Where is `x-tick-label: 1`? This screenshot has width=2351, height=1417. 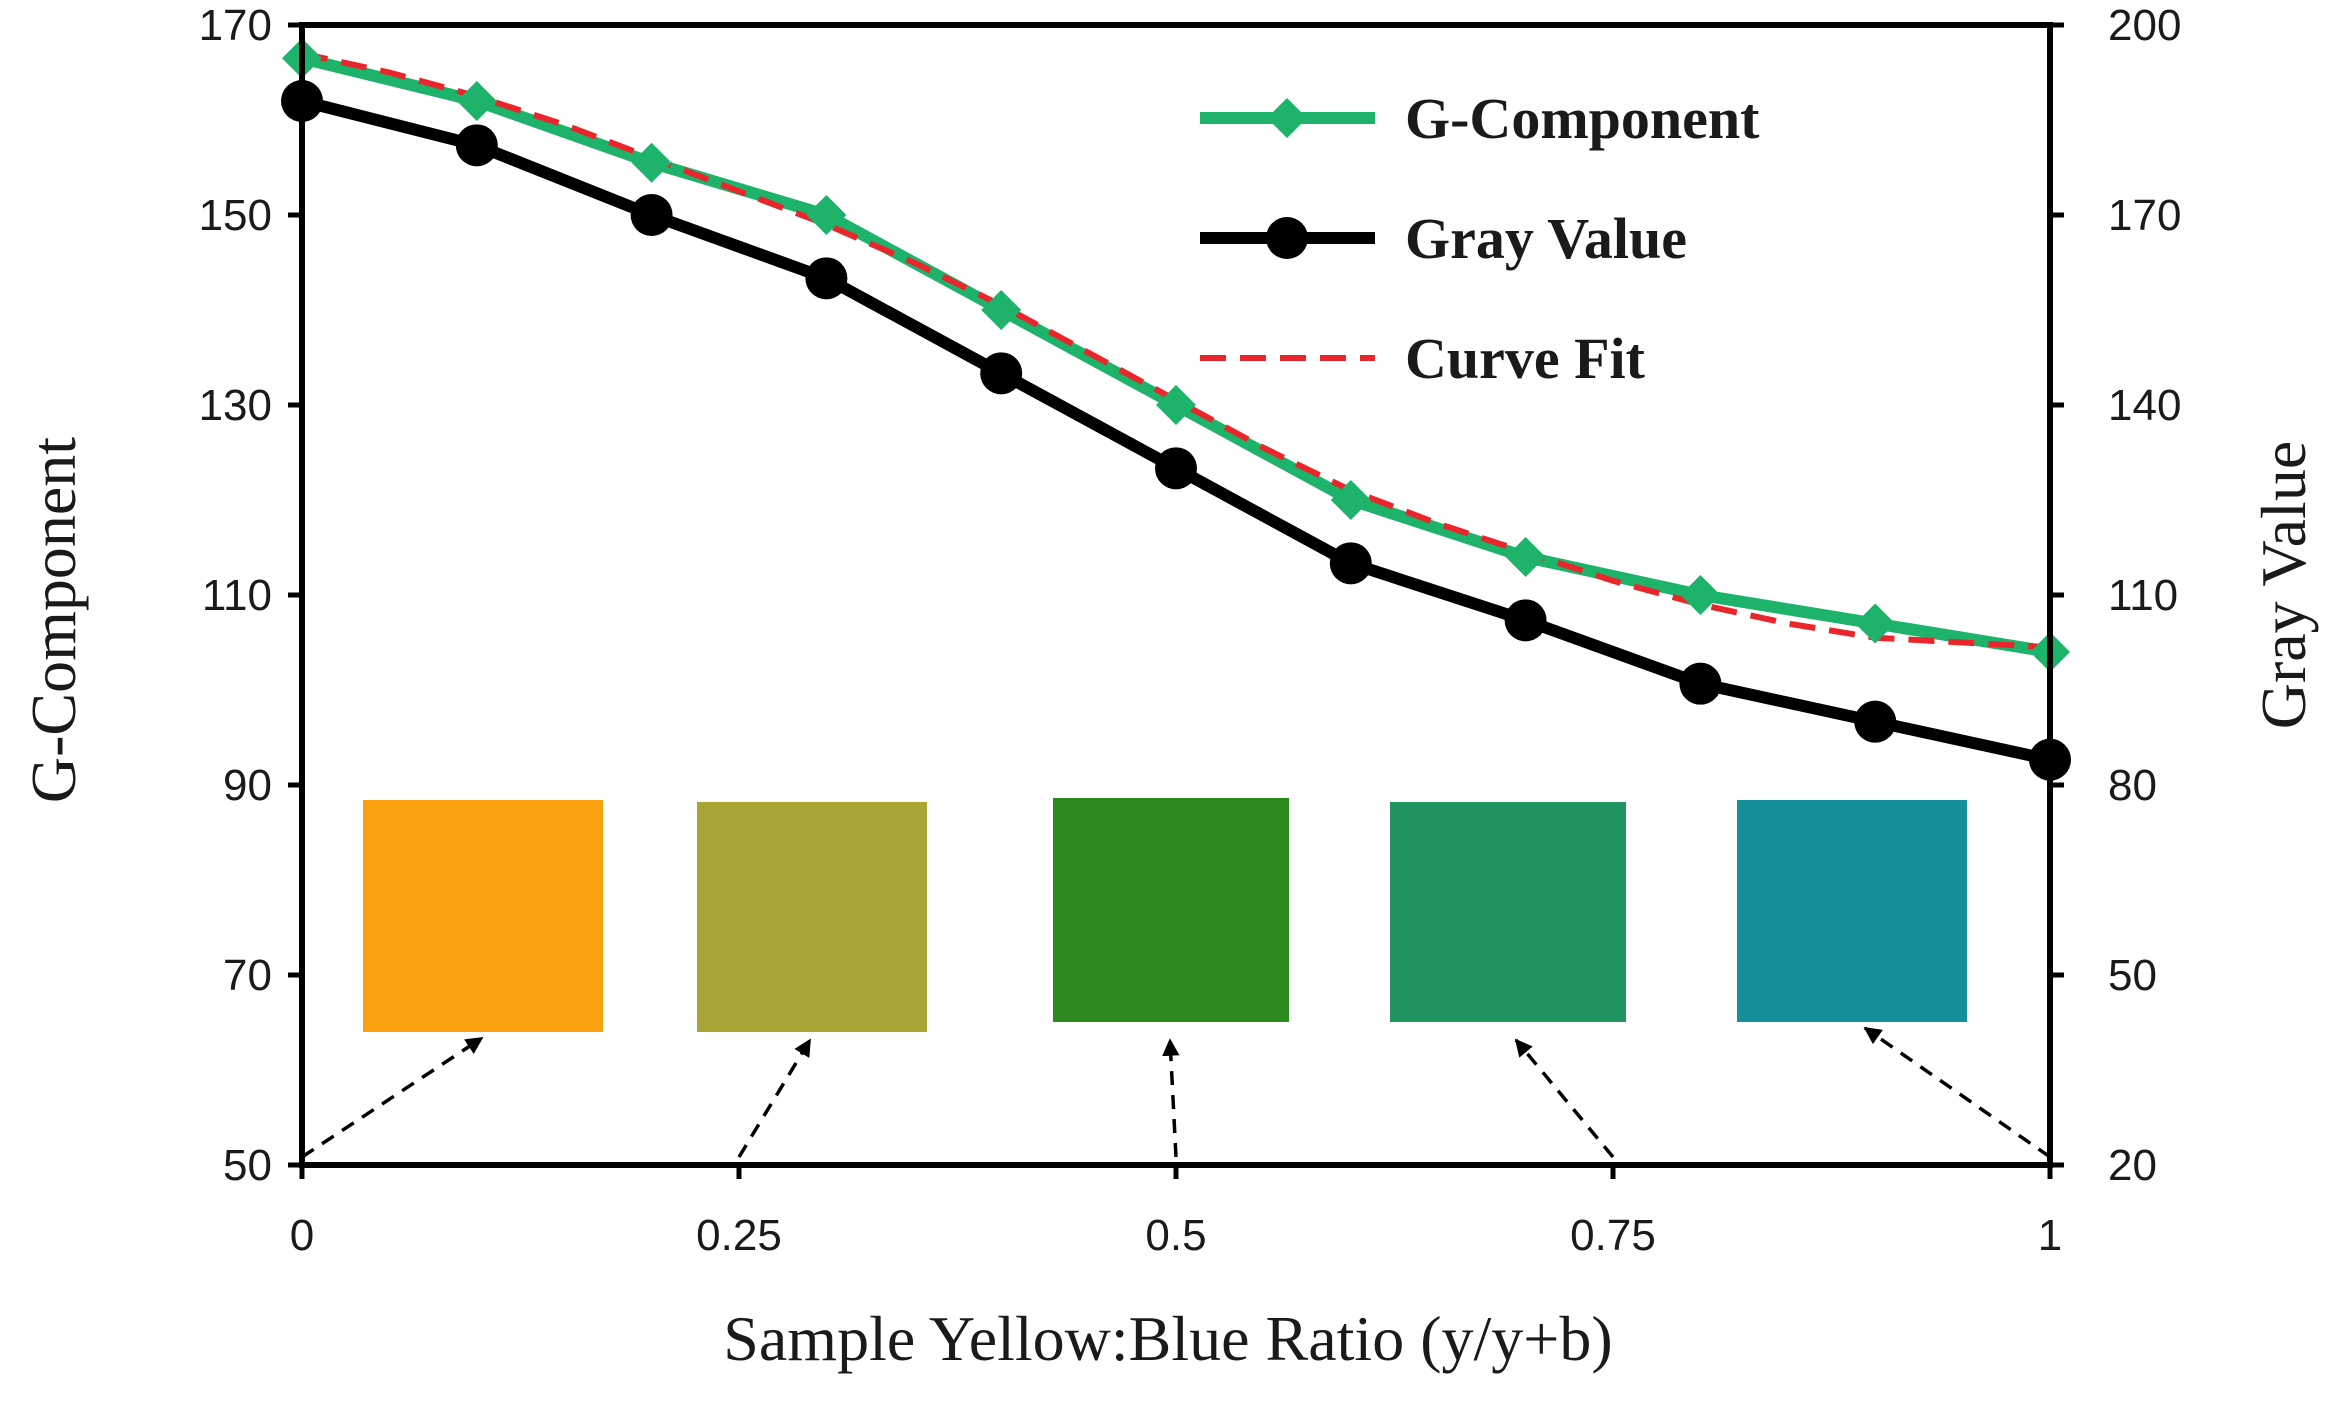 x-tick-label: 1 is located at coordinates (2050, 1235).